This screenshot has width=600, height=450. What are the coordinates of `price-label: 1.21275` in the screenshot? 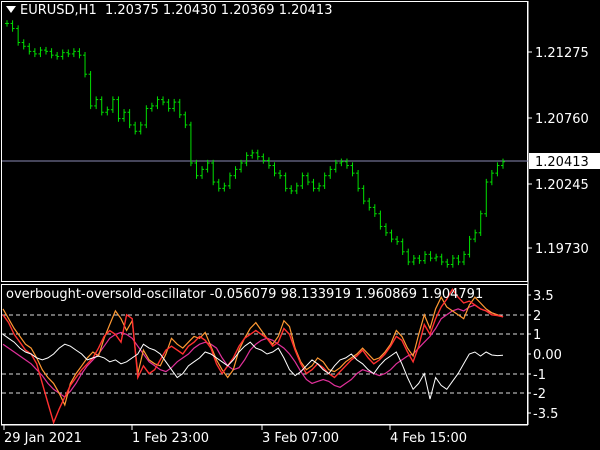 It's located at (562, 53).